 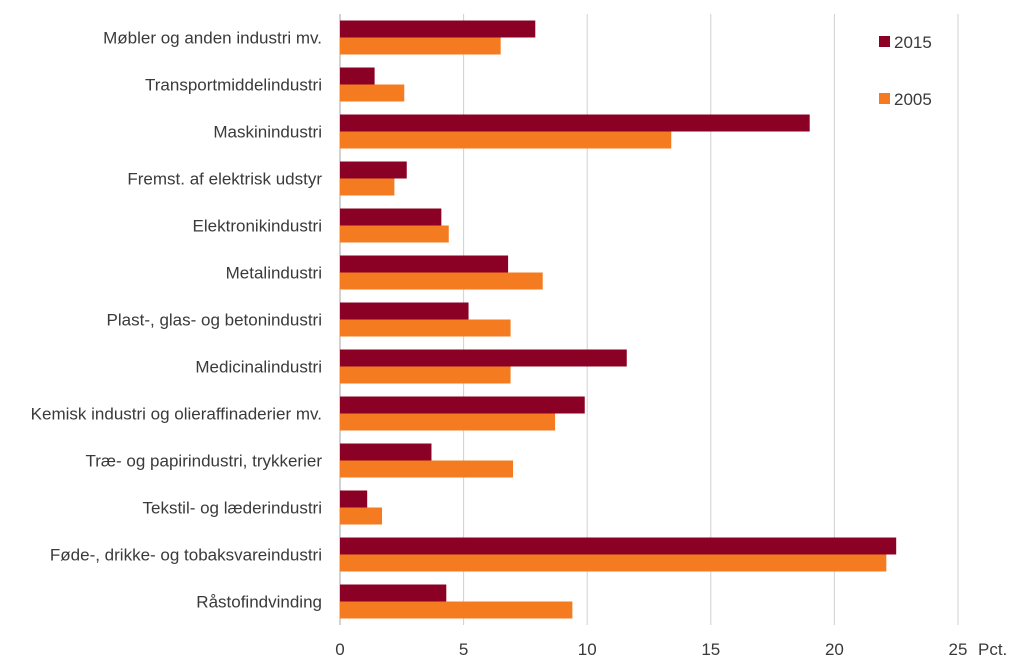 What do you see at coordinates (958, 649) in the screenshot?
I see `x-tick-label: 25` at bounding box center [958, 649].